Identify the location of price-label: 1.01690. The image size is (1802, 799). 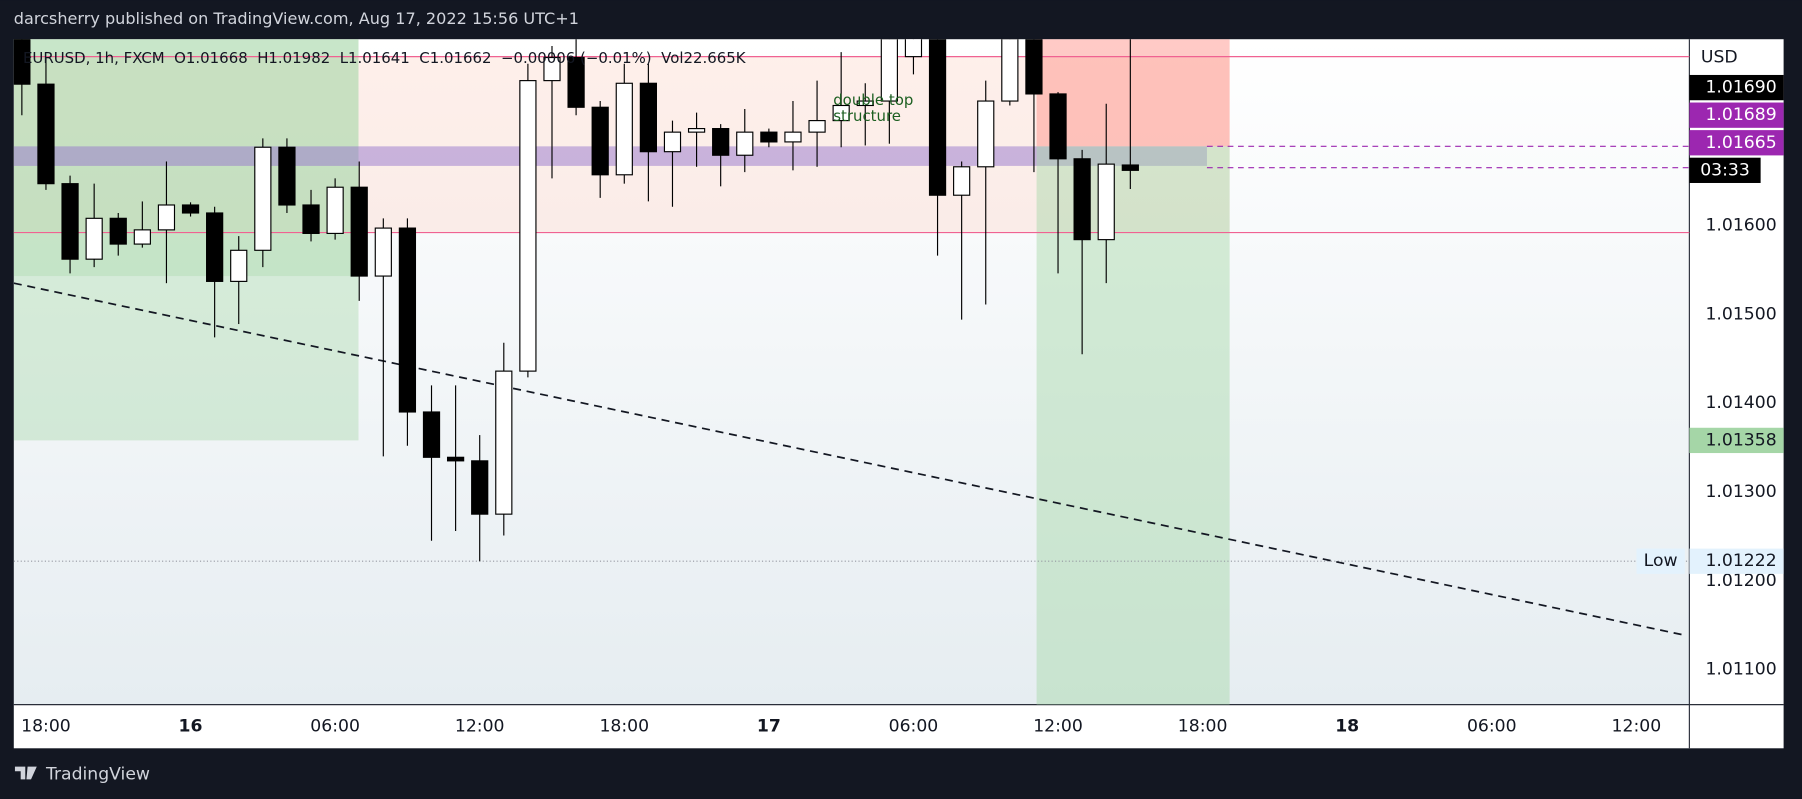
(1740, 88).